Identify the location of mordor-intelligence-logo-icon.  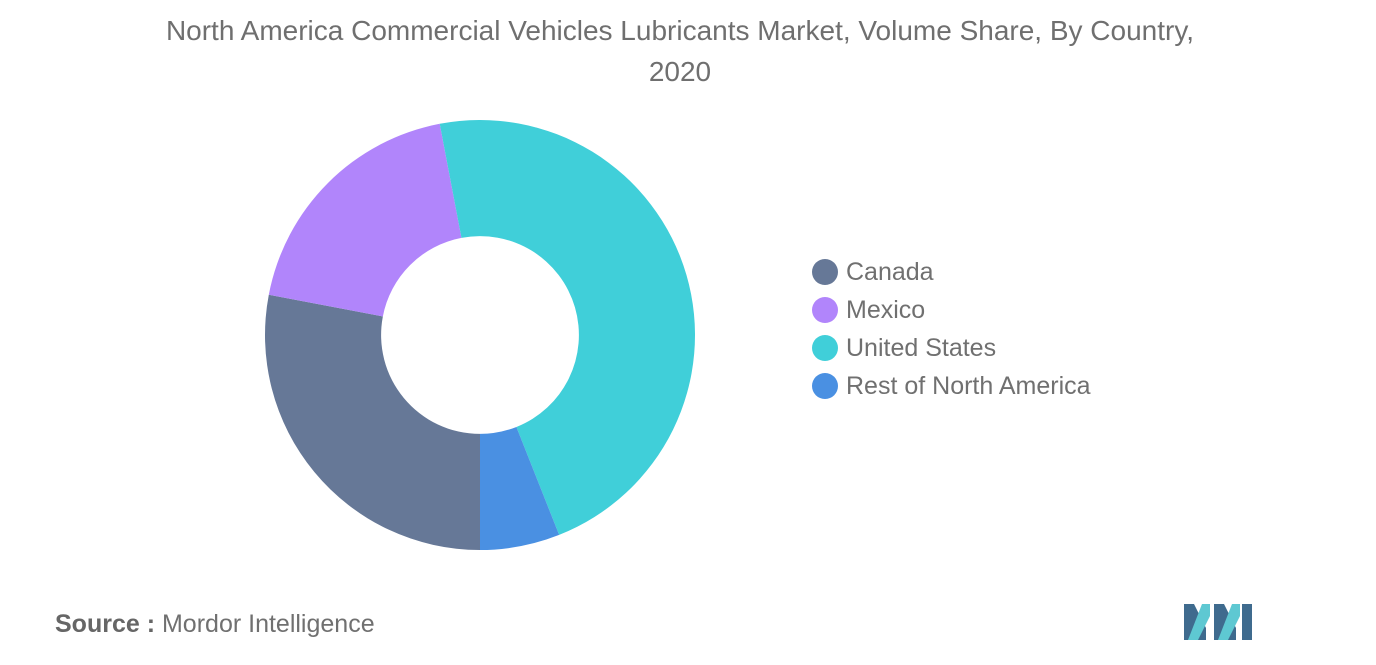
(1218, 622).